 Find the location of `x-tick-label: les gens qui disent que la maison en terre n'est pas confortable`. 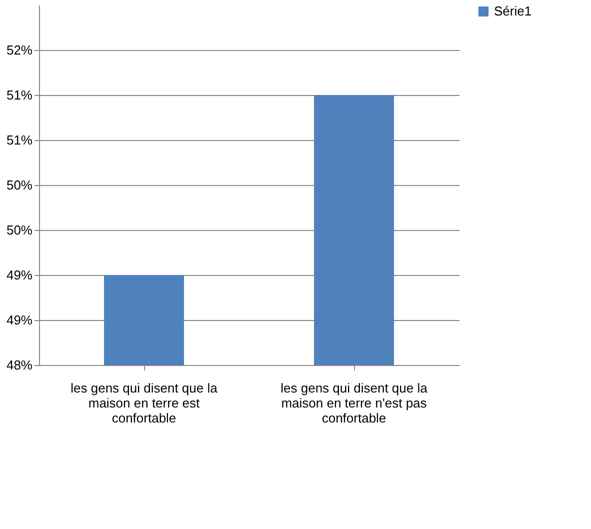

x-tick-label: les gens qui disent que la maison en terre n'est pas confortable is located at coordinates (354, 403).